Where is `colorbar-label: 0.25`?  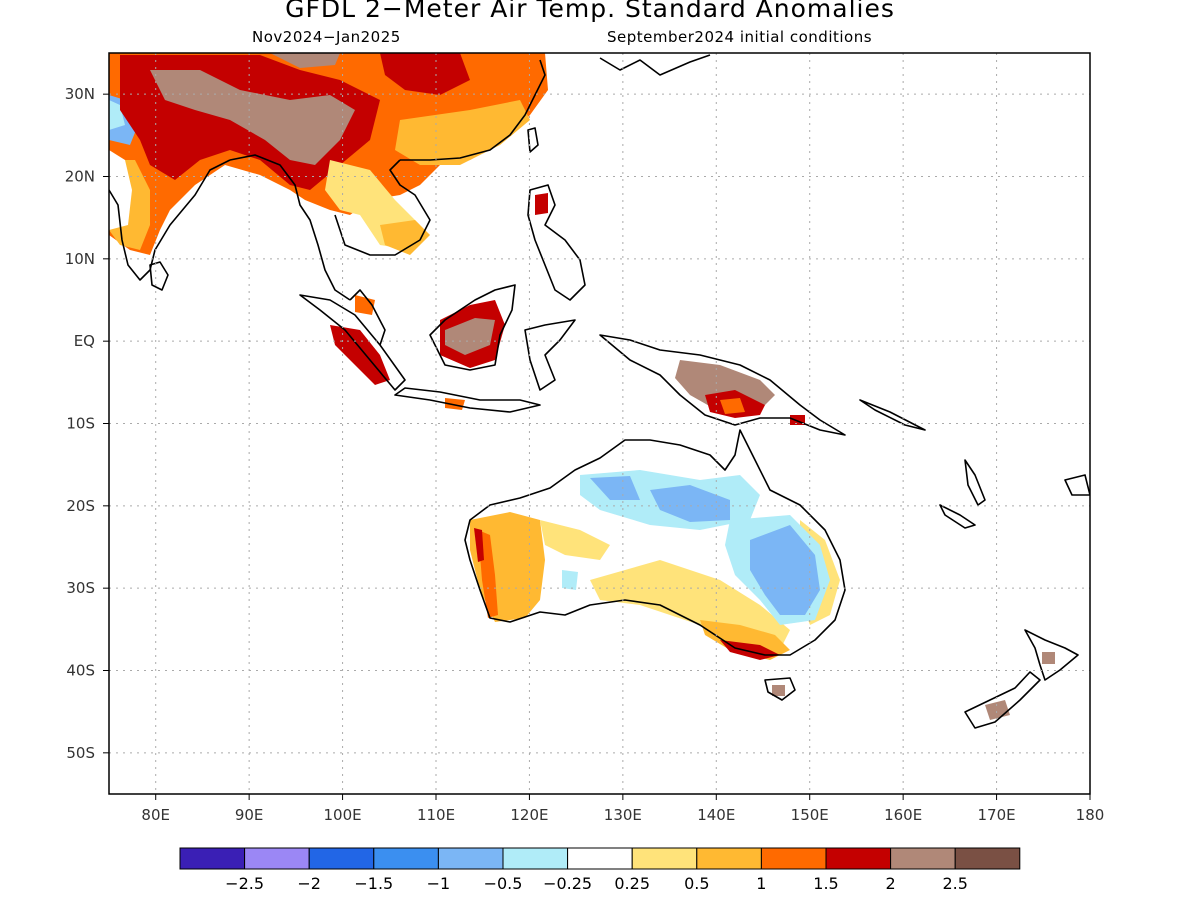
colorbar-label: 0.25 is located at coordinates (632, 883).